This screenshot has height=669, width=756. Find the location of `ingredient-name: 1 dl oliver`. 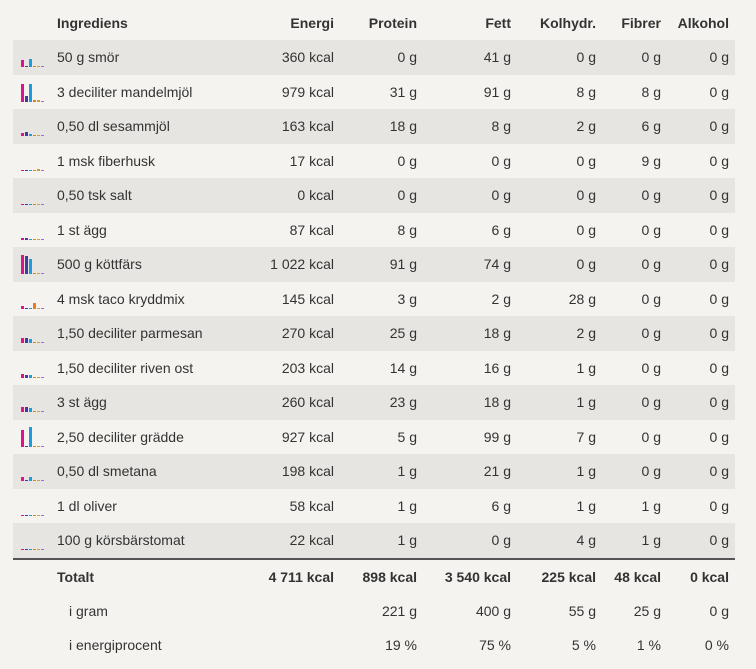

ingredient-name: 1 dl oliver is located at coordinates (152, 505).